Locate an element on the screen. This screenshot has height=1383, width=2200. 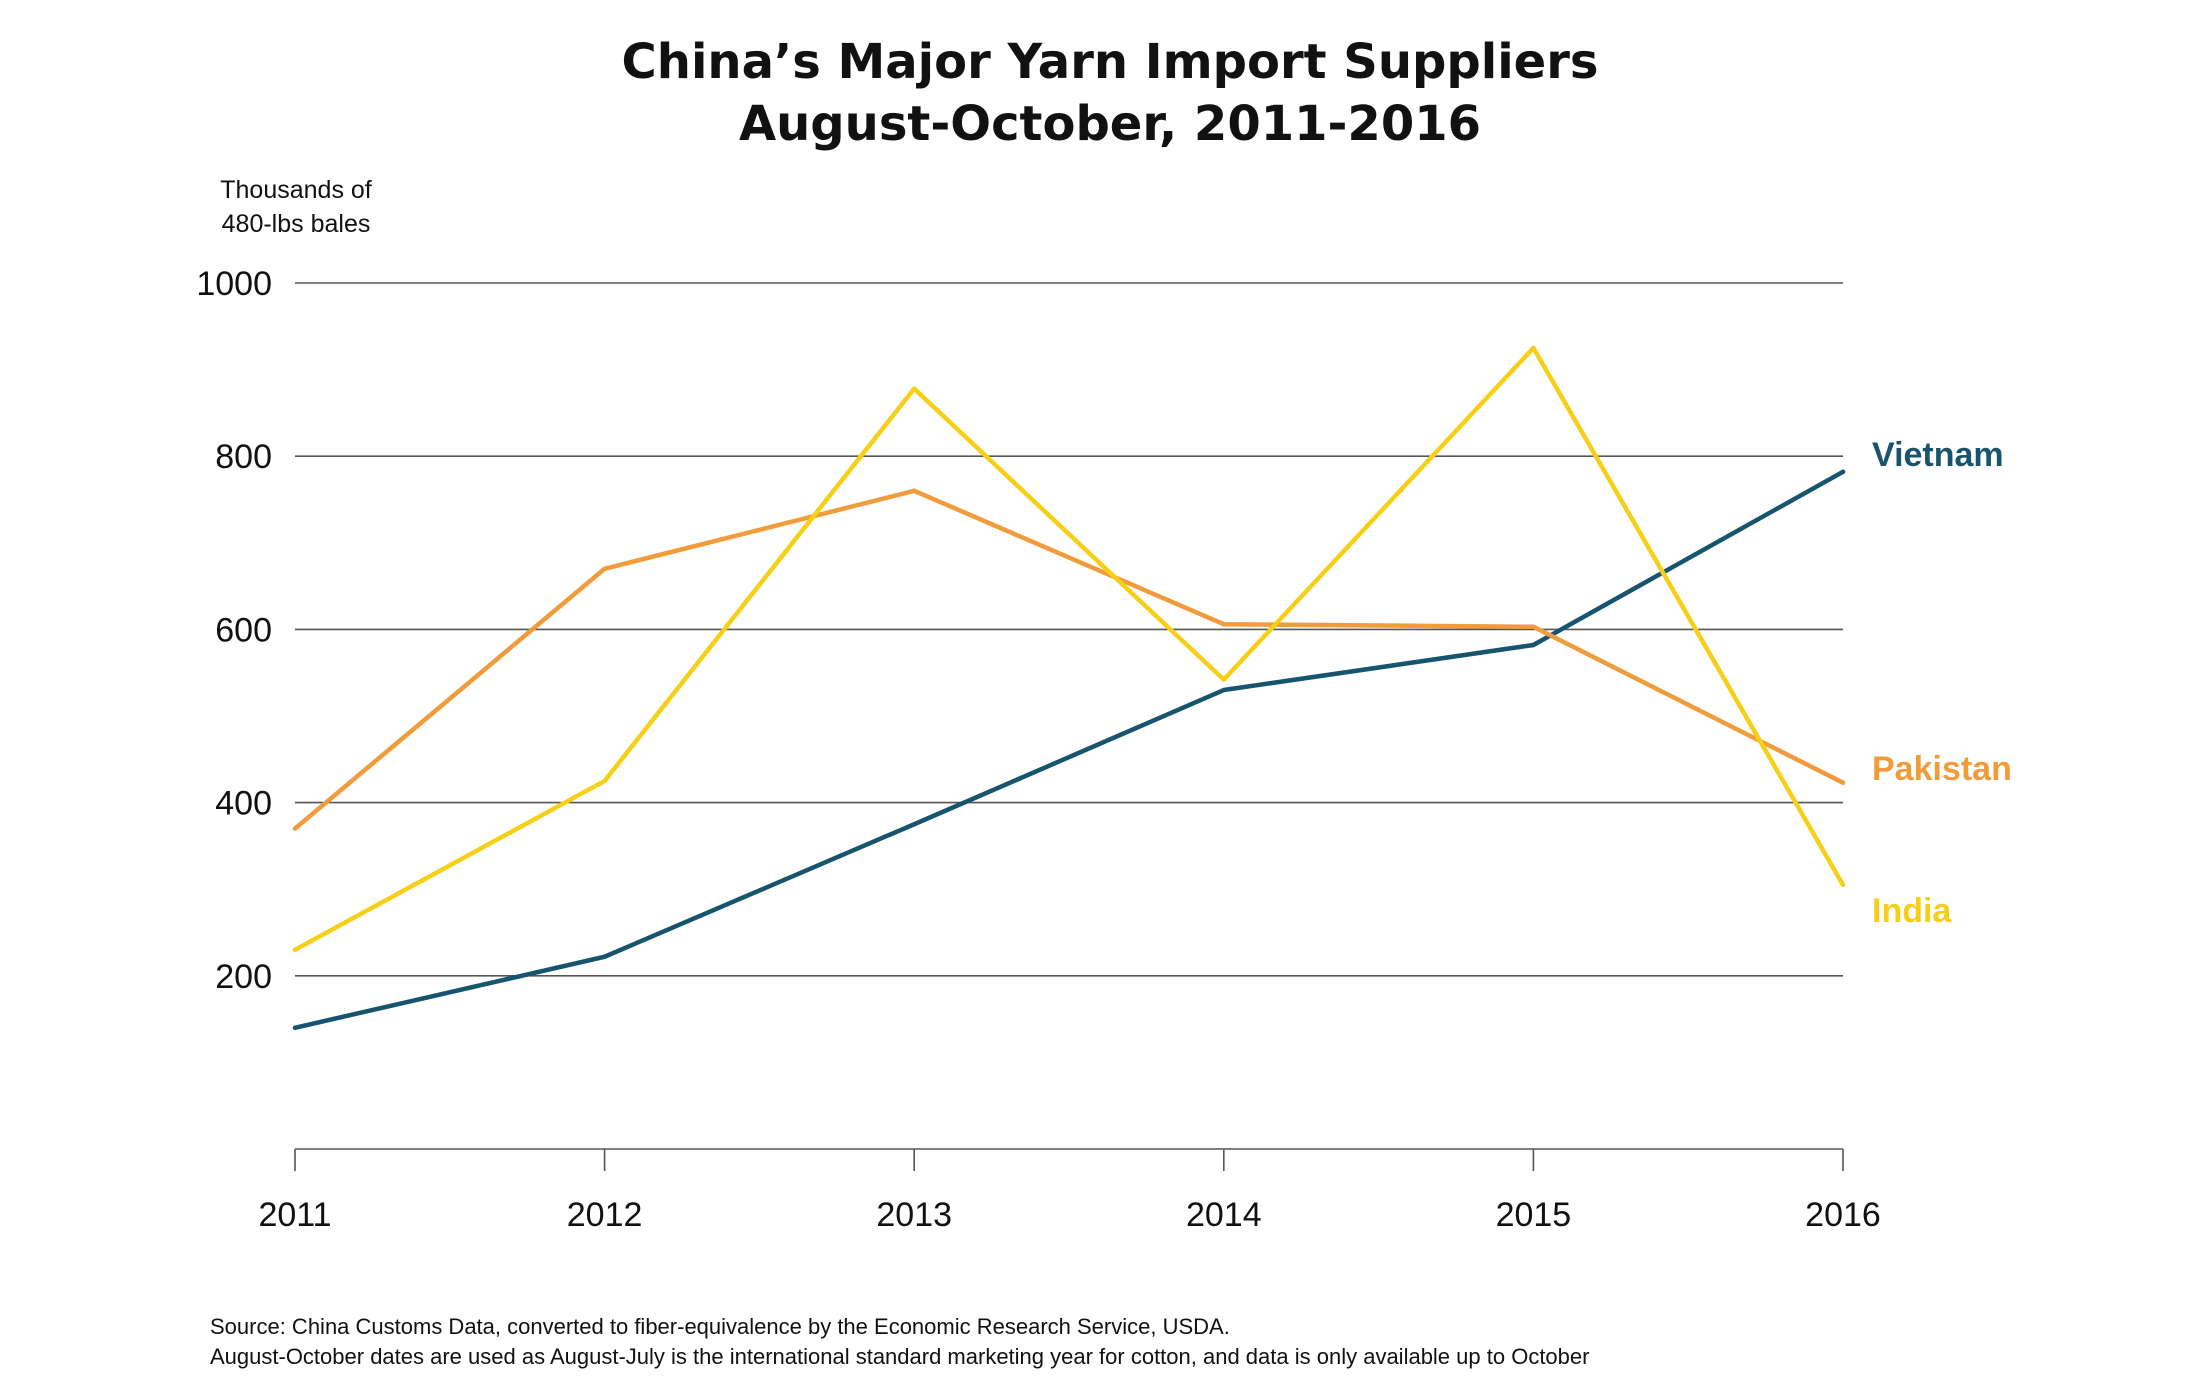
y-tick-labels: 200 400 600 800 1000 is located at coordinates (234, 630).